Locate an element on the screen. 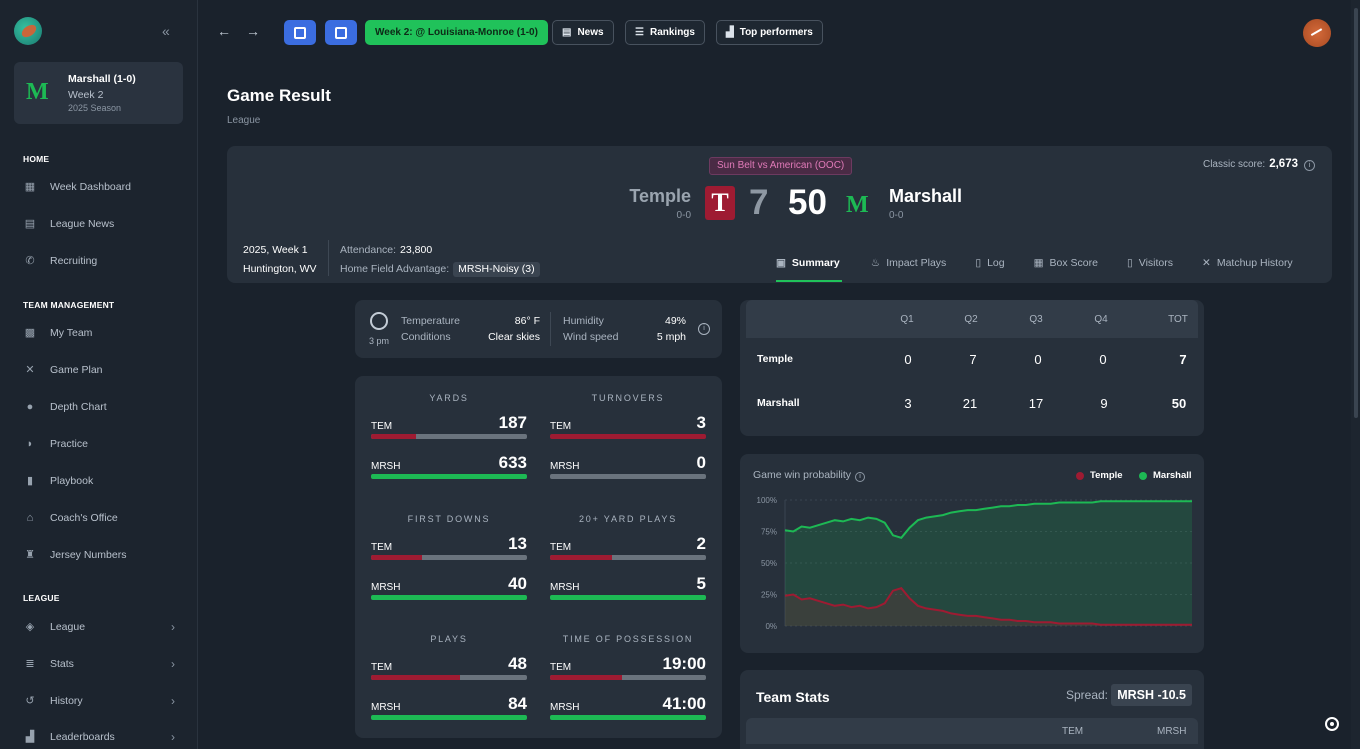  news-button: ▤ News is located at coordinates (583, 32).